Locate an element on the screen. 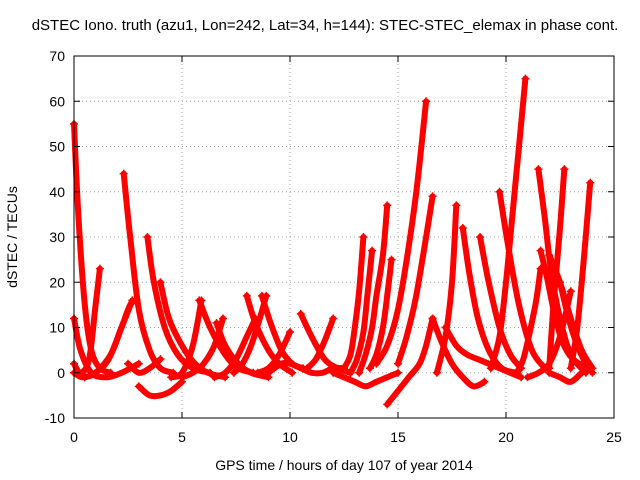 Image resolution: width=640 pixels, height=480 pixels. x-tick-label: 15 is located at coordinates (398, 437).